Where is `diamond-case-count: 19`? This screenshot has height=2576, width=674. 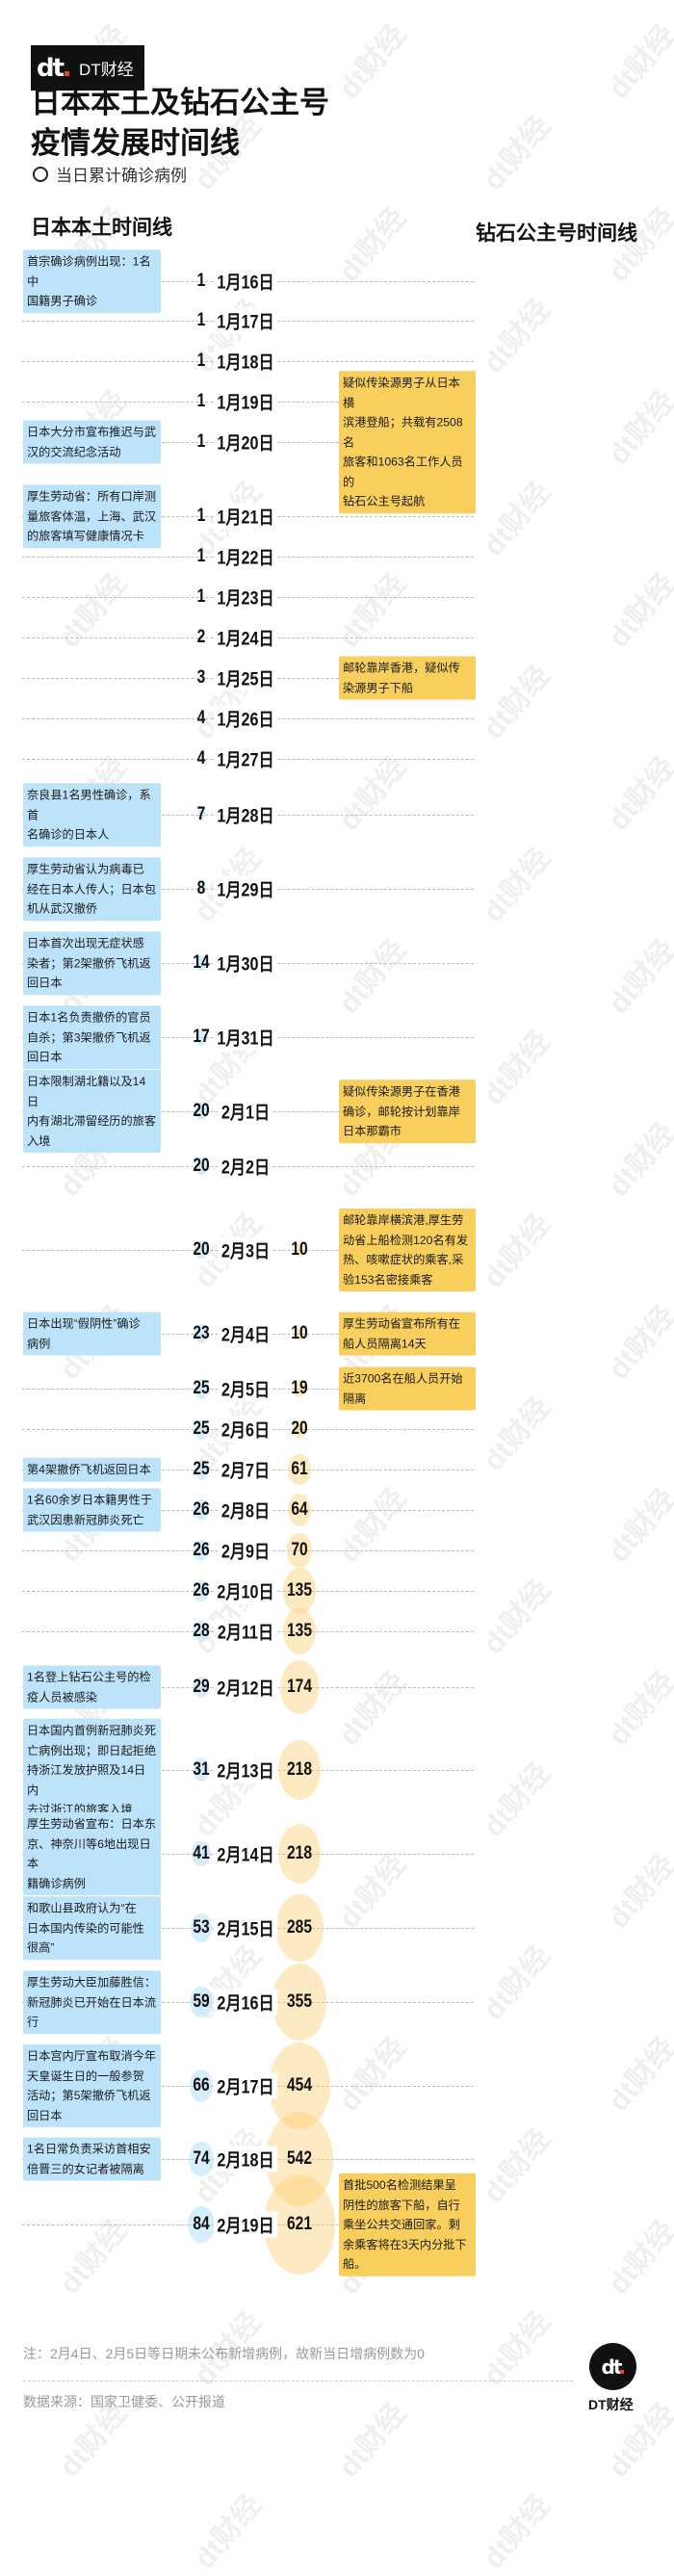
diamond-case-count: 19 is located at coordinates (300, 1388).